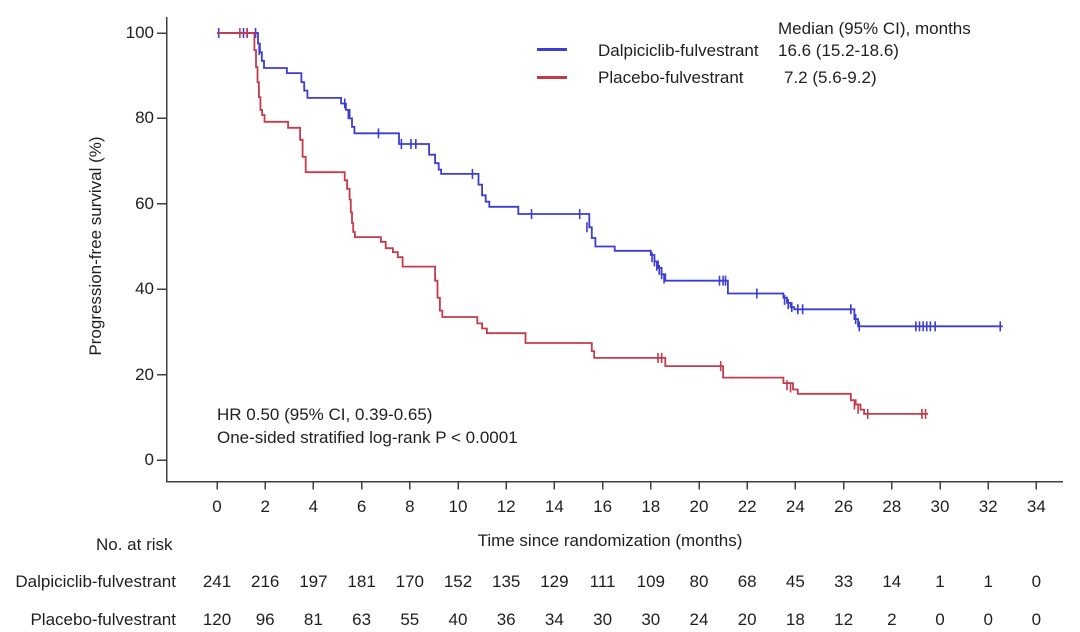 Image resolution: width=1080 pixels, height=632 pixels. What do you see at coordinates (892, 619) in the screenshot?
I see `at-risk-value: 2` at bounding box center [892, 619].